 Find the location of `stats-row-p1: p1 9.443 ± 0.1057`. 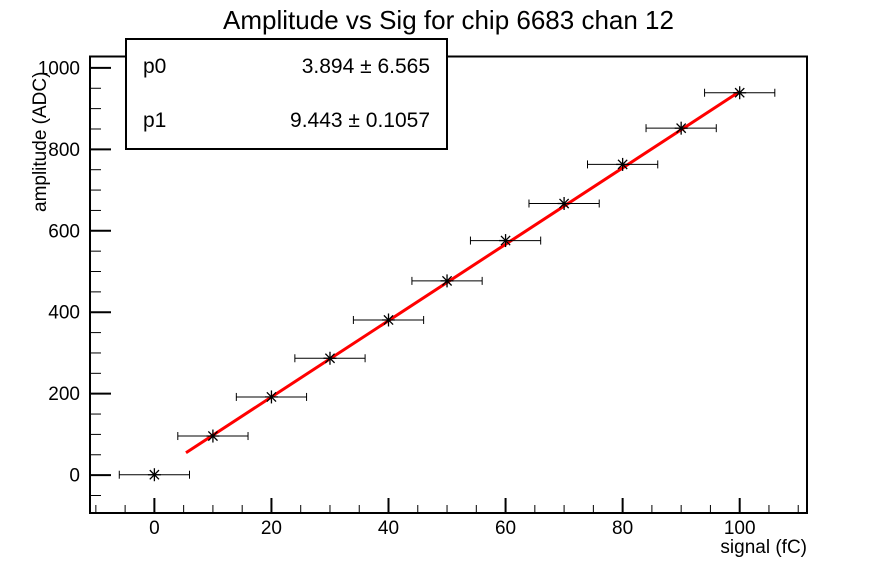

stats-row-p1: p1 9.443 ± 0.1057 is located at coordinates (286, 121).